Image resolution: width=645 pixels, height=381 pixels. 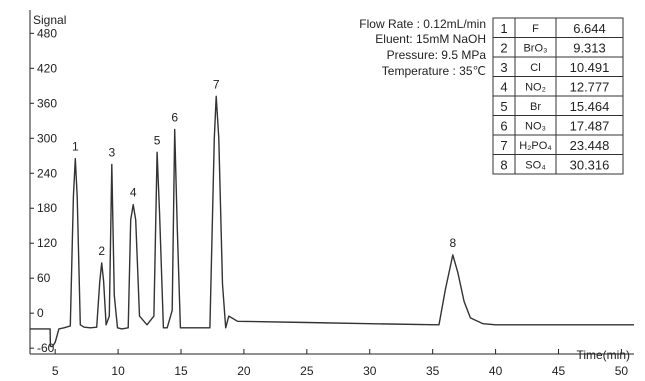 I want to click on x-tick-label: 30, so click(x=370, y=371).